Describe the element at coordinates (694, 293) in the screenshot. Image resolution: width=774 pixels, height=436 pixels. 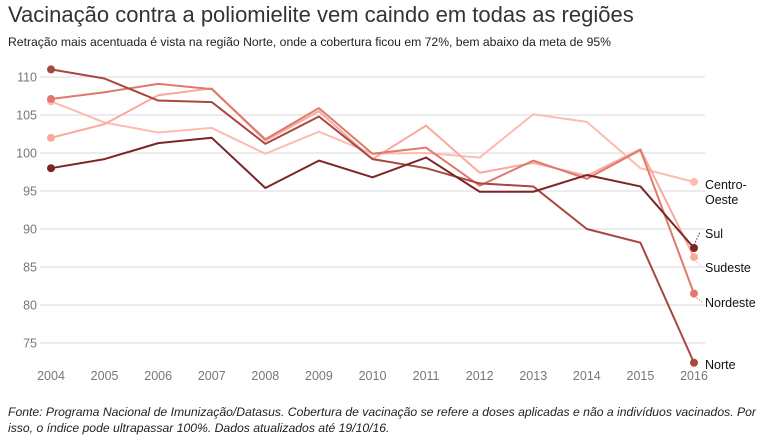
I see `end-point-nordeste` at that location.